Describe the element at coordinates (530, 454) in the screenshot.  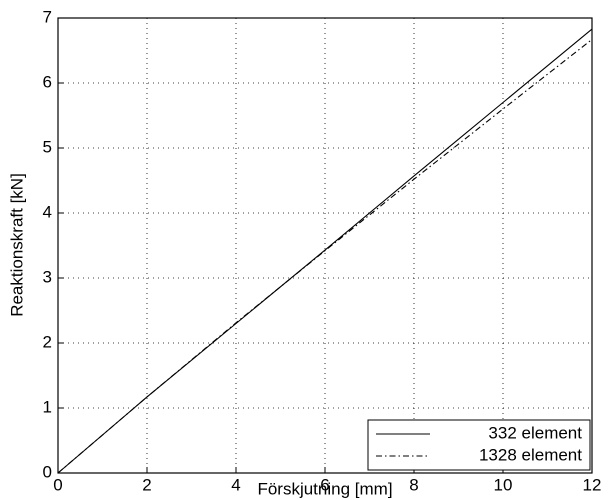
I see `legend-label: 1328 element` at that location.